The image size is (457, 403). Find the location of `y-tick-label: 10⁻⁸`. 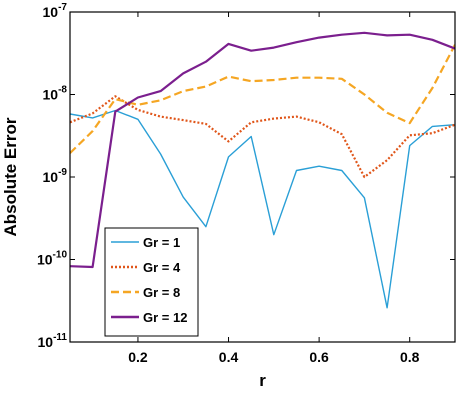

y-tick-label: 10⁻⁸ is located at coordinates (55, 94).